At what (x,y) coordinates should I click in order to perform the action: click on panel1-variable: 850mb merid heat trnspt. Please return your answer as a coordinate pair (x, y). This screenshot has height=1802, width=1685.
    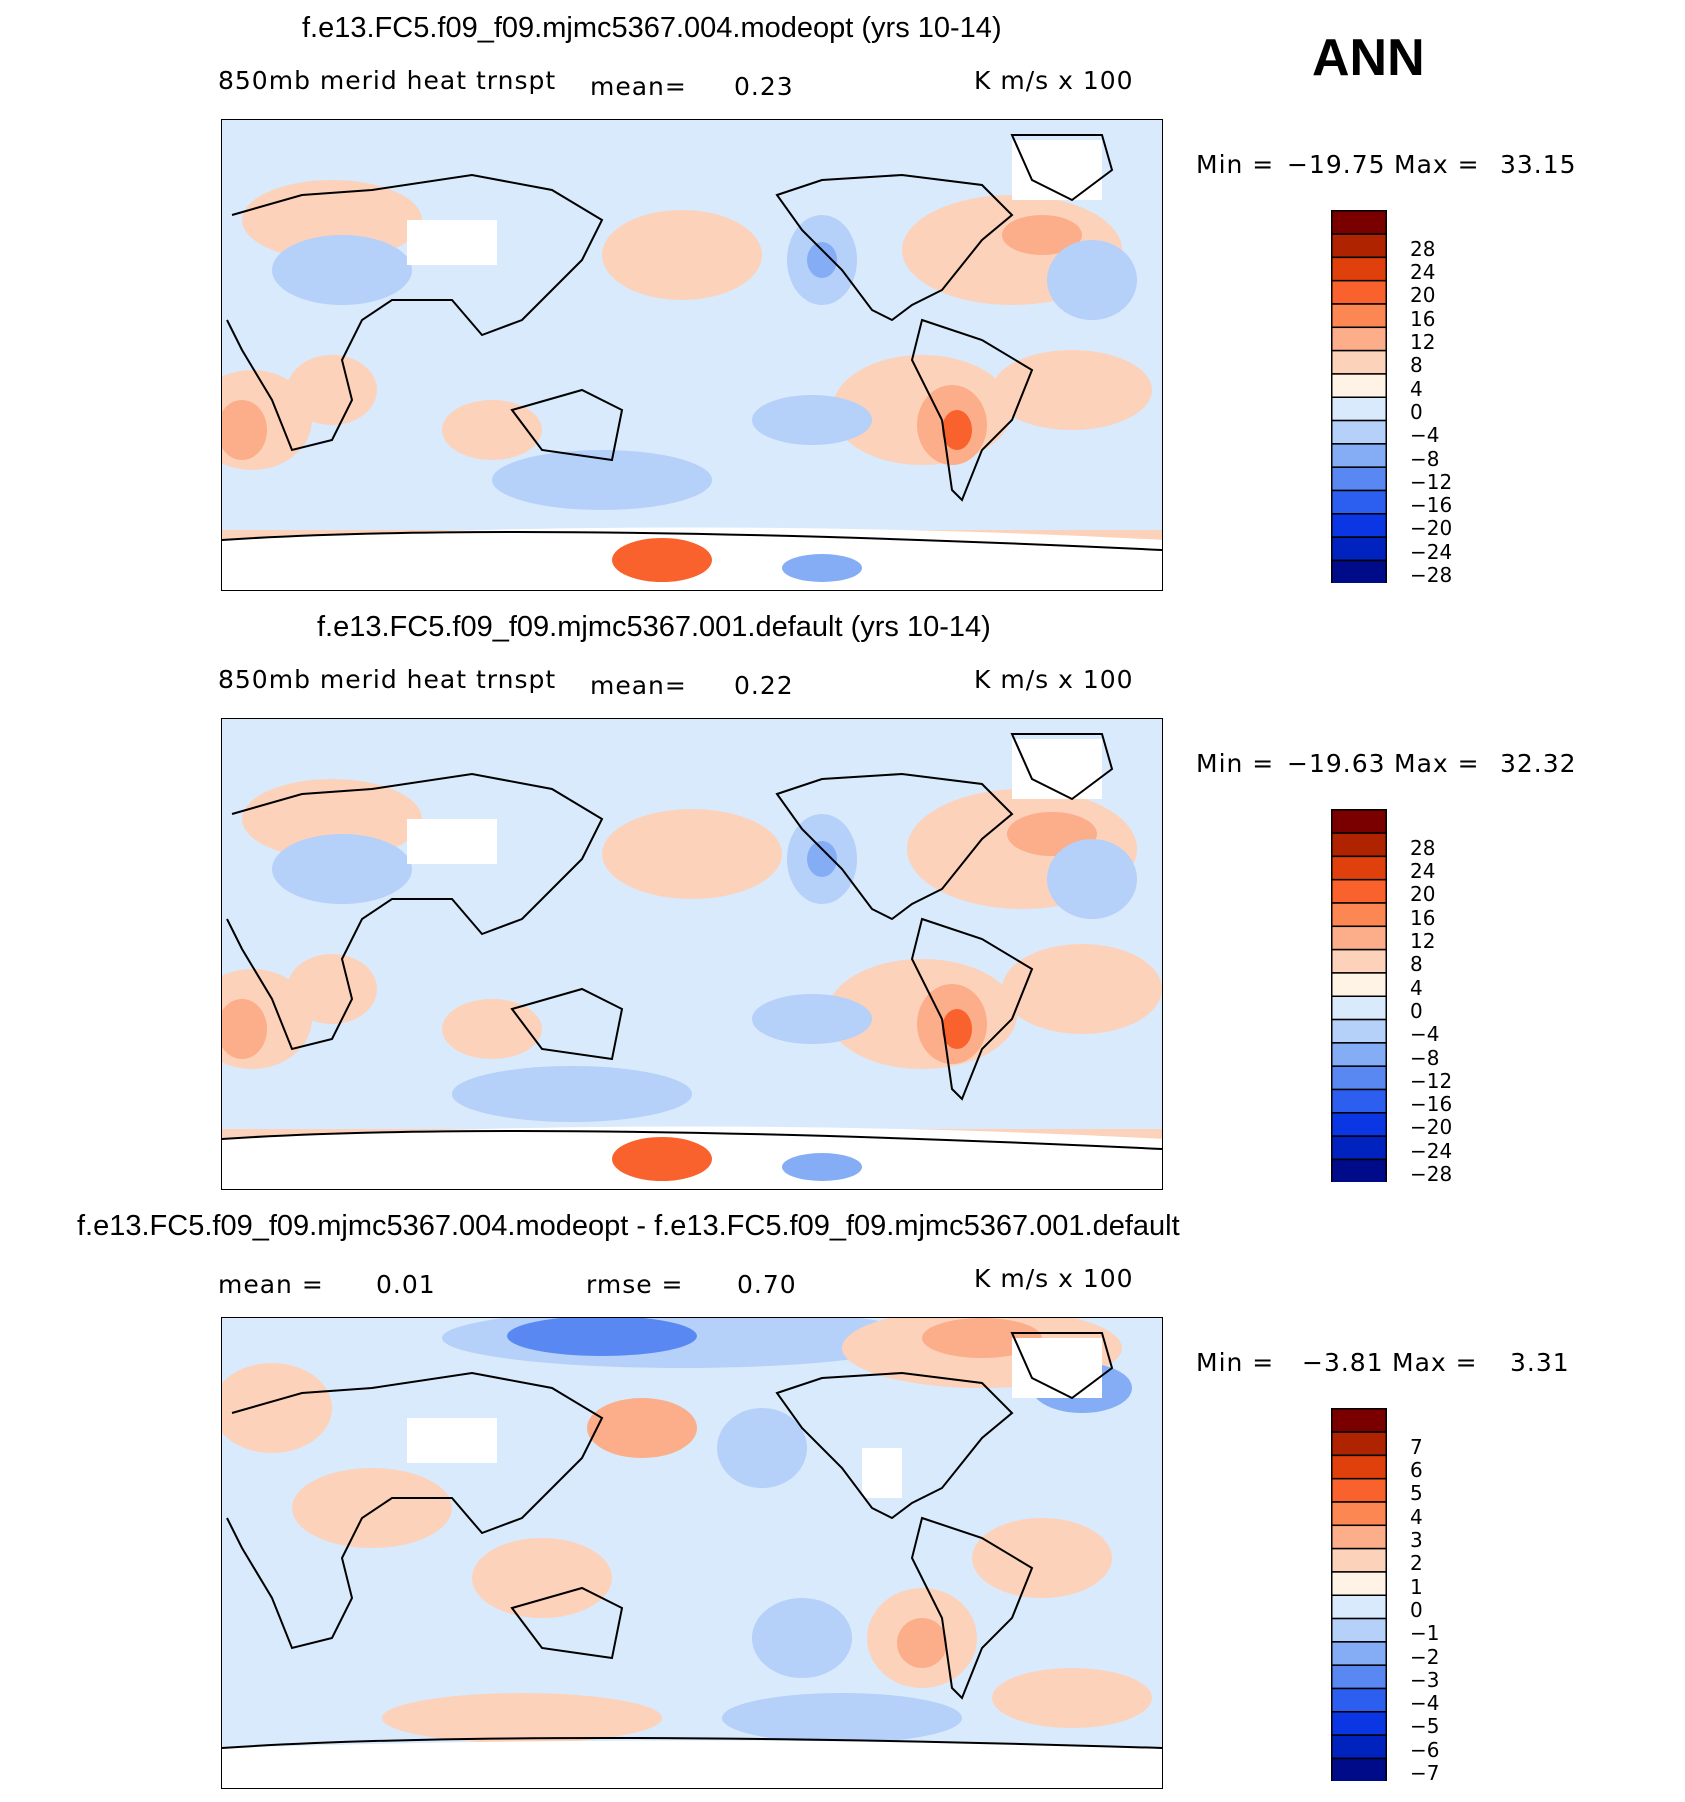
    Looking at the image, I should click on (387, 80).